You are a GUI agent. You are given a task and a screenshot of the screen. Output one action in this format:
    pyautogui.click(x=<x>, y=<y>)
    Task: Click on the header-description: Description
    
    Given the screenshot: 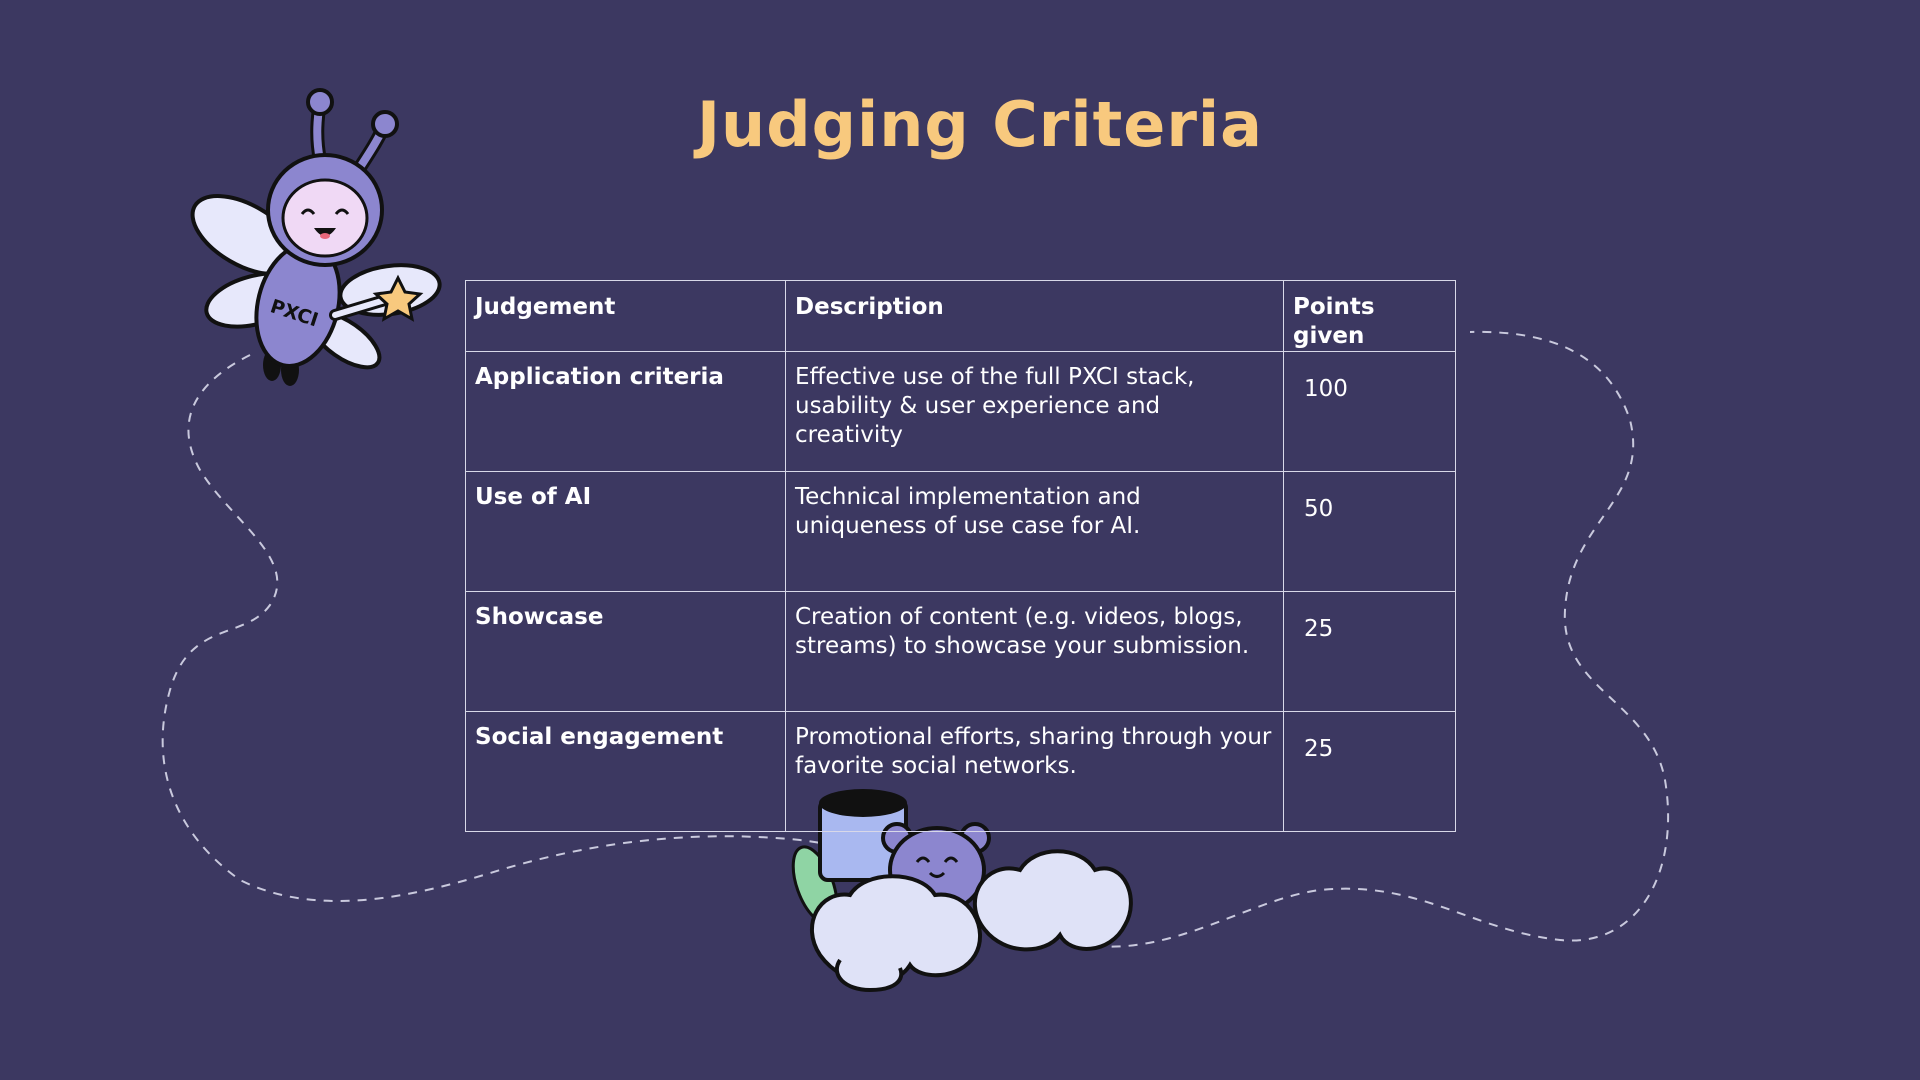 What is the action you would take?
    pyautogui.click(x=1034, y=316)
    